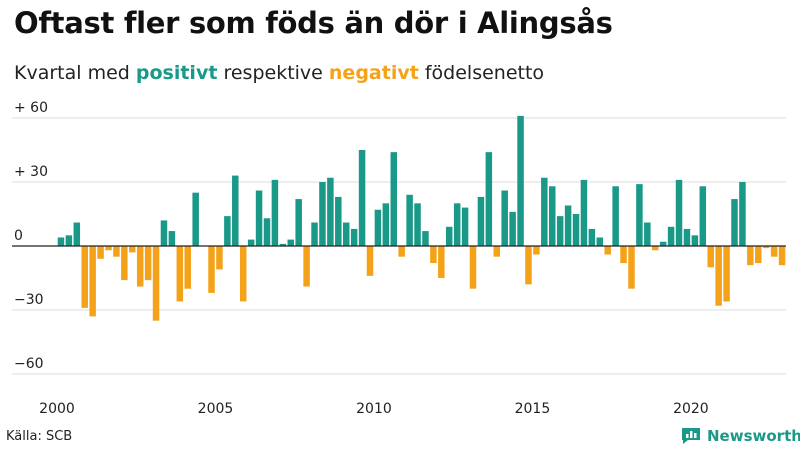  Describe the element at coordinates (691, 436) in the screenshot. I see `newsworthy-logo-icon` at that location.